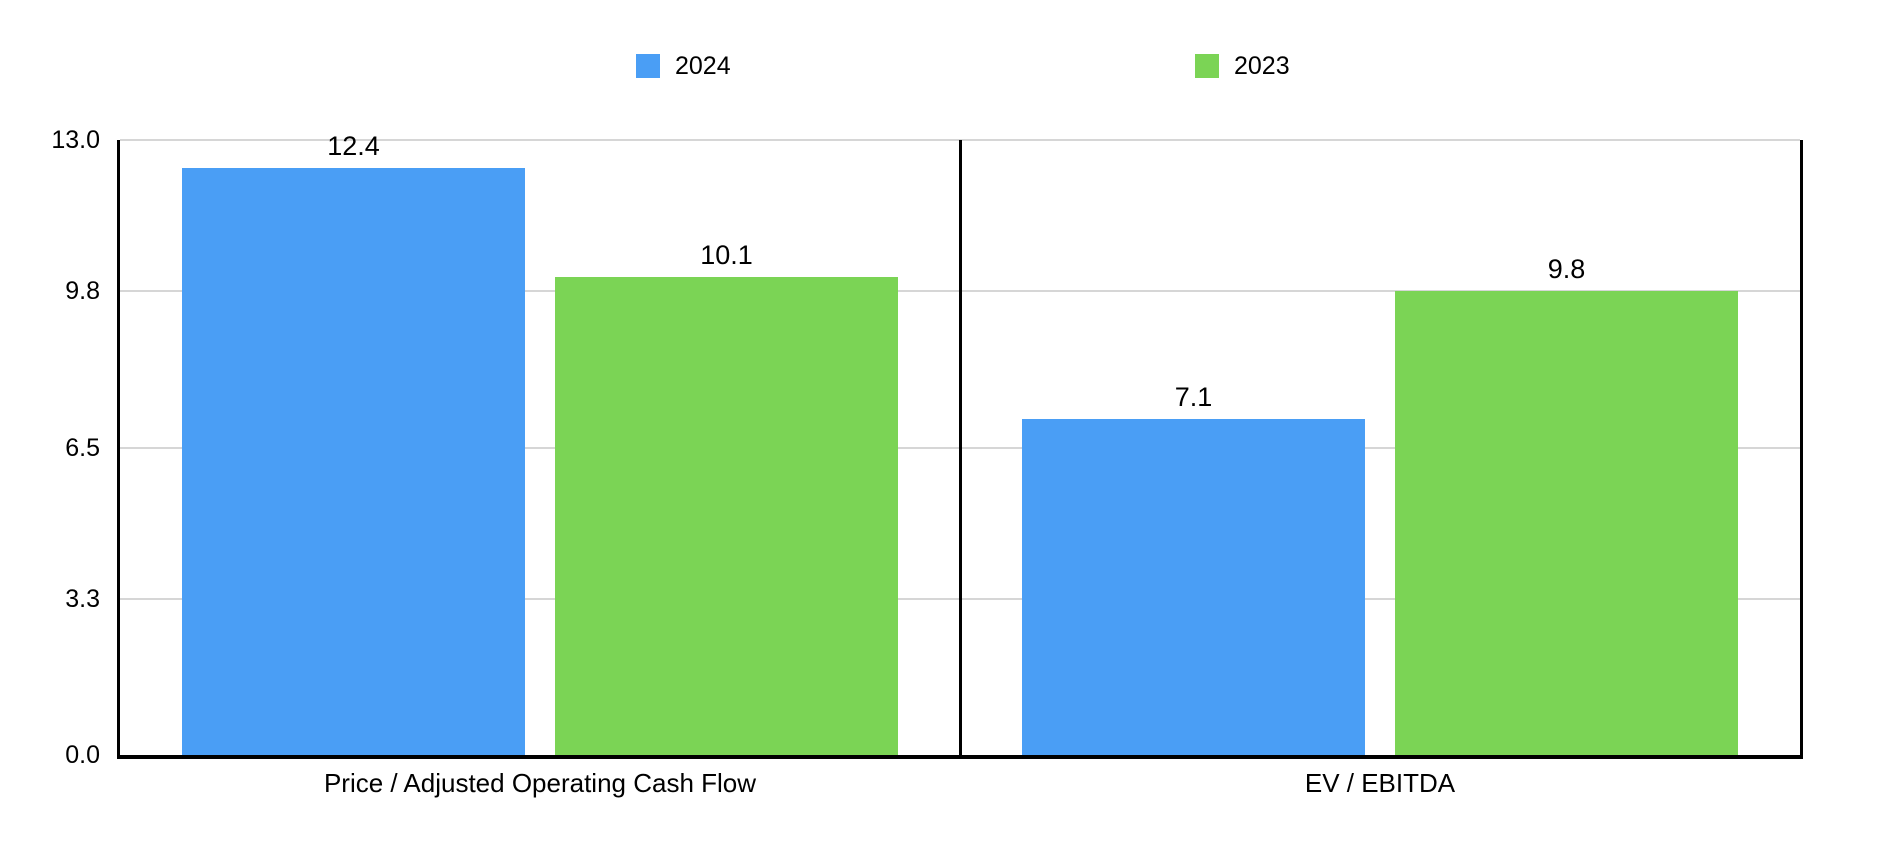 This screenshot has width=1882, height=866. I want to click on legend-swatch-blue-icon, so click(648, 66).